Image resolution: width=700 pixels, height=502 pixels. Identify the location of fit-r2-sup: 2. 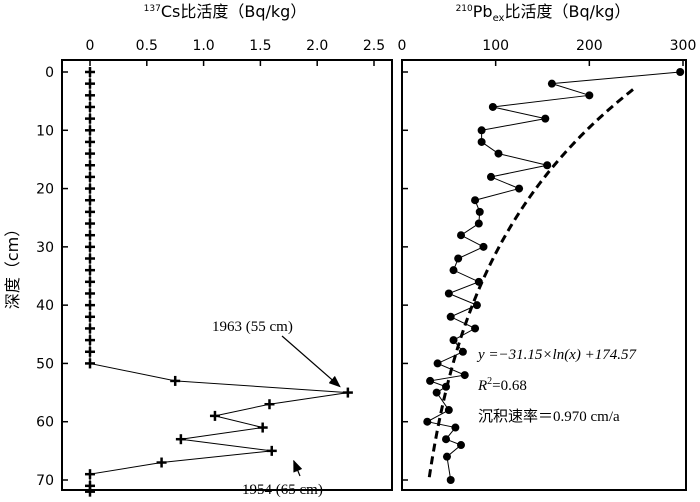
(489, 381).